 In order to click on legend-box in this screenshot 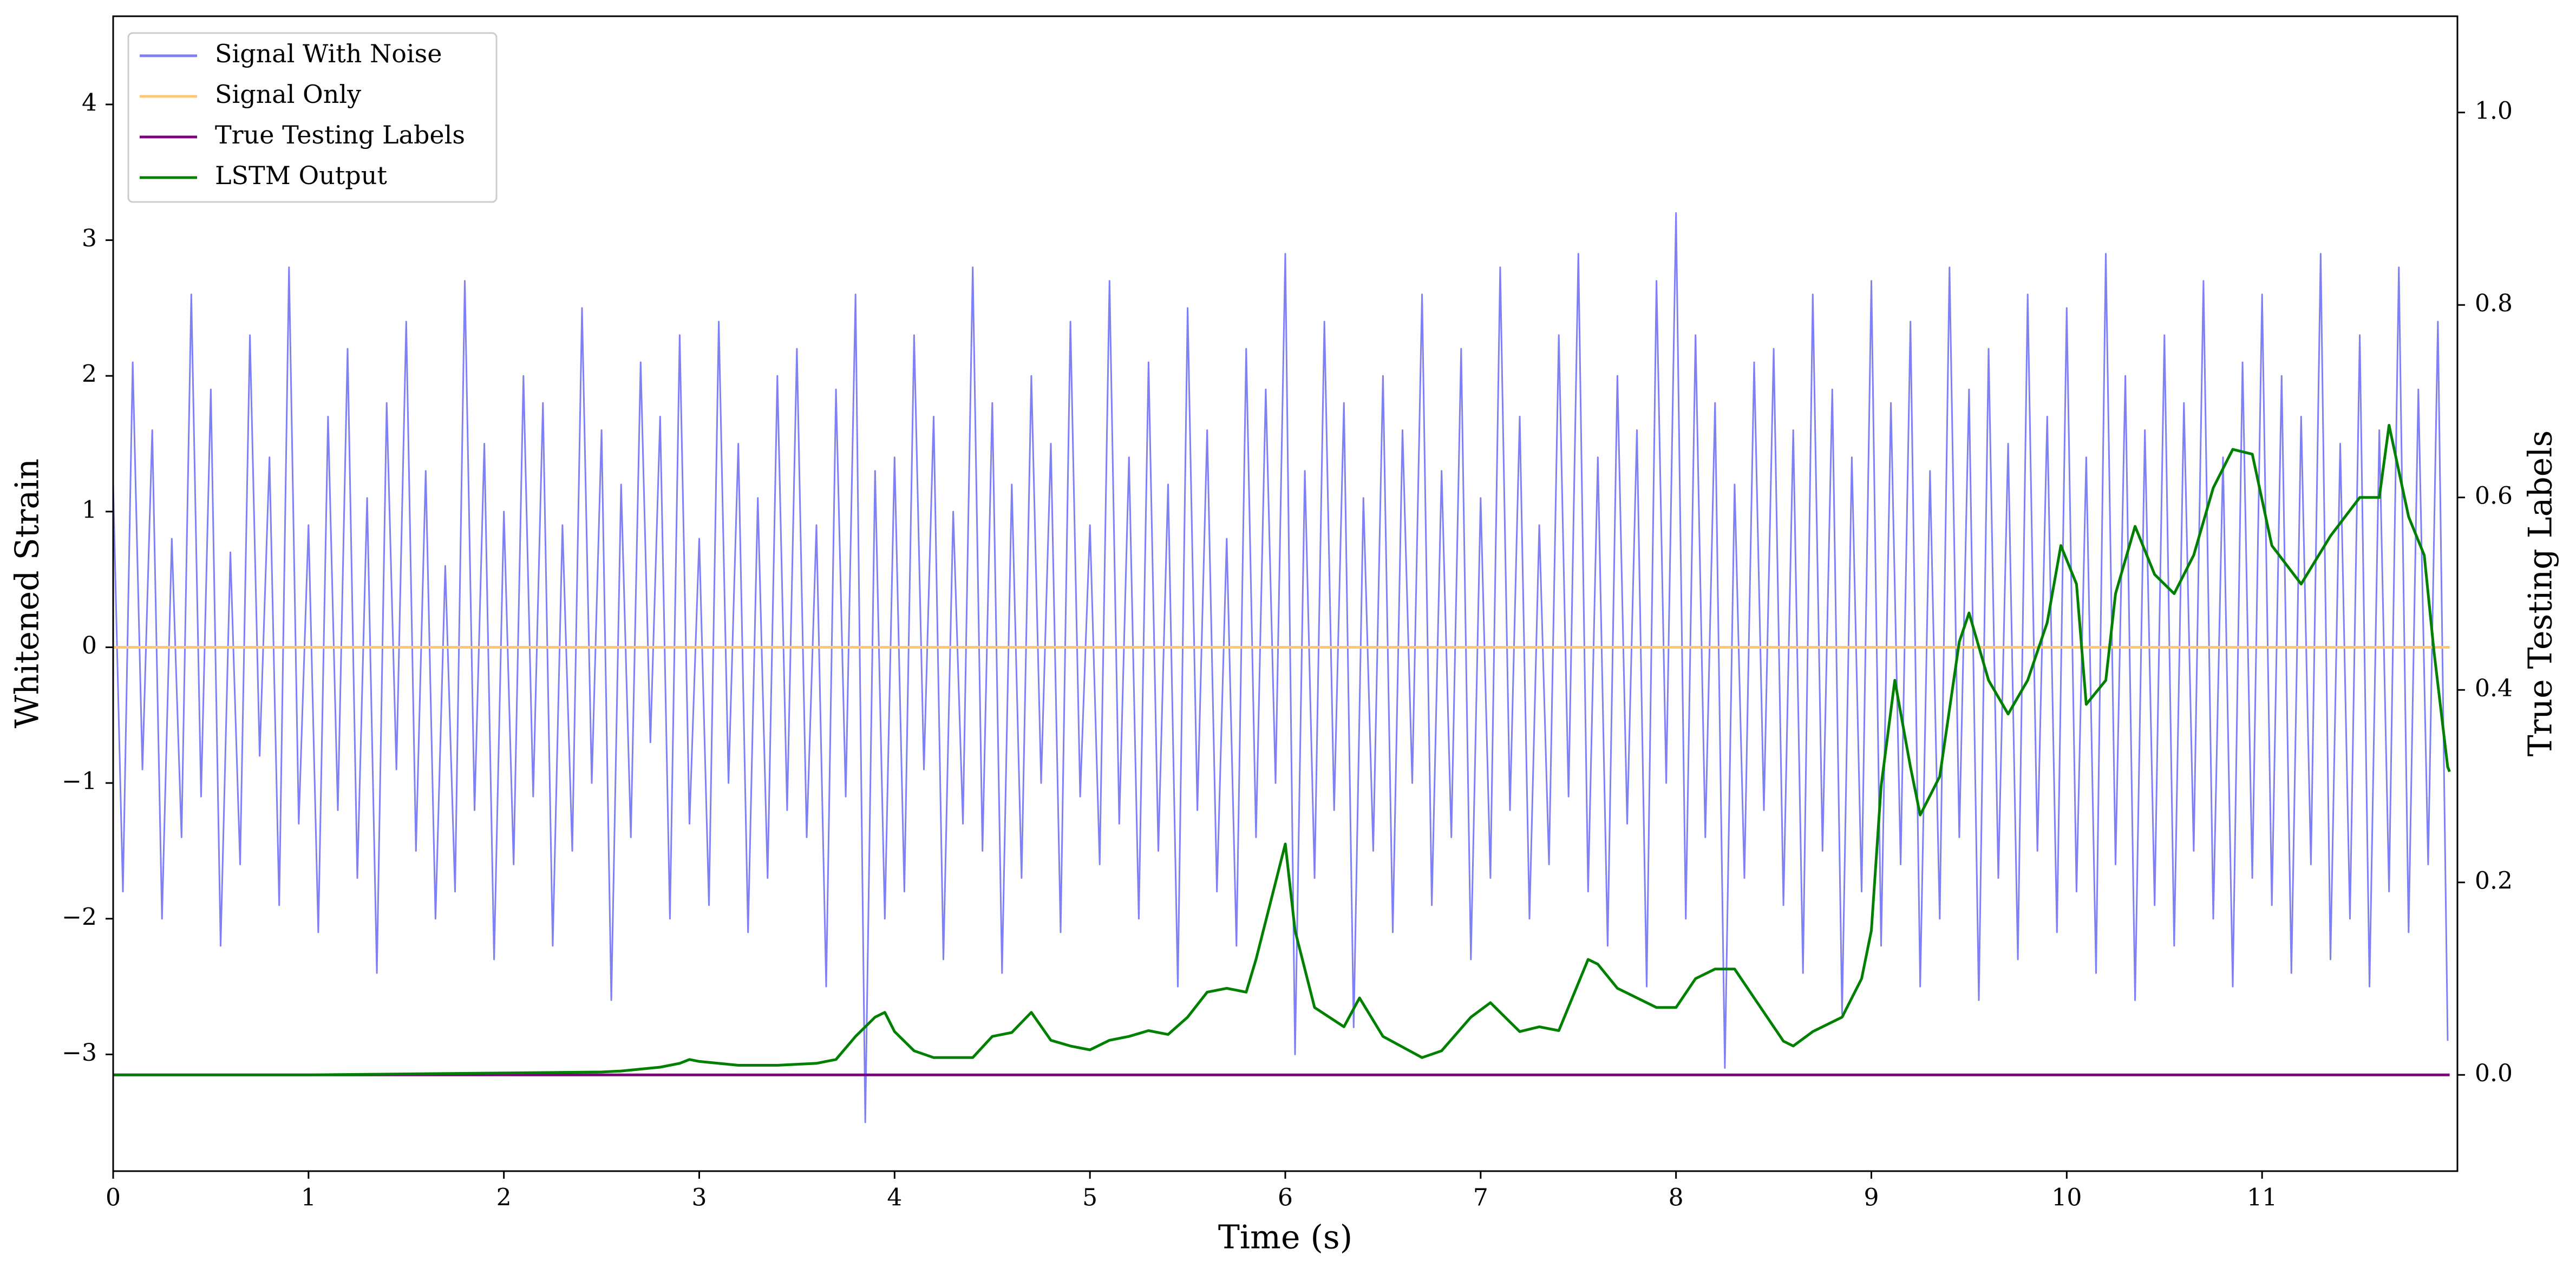, I will do `click(312, 117)`.